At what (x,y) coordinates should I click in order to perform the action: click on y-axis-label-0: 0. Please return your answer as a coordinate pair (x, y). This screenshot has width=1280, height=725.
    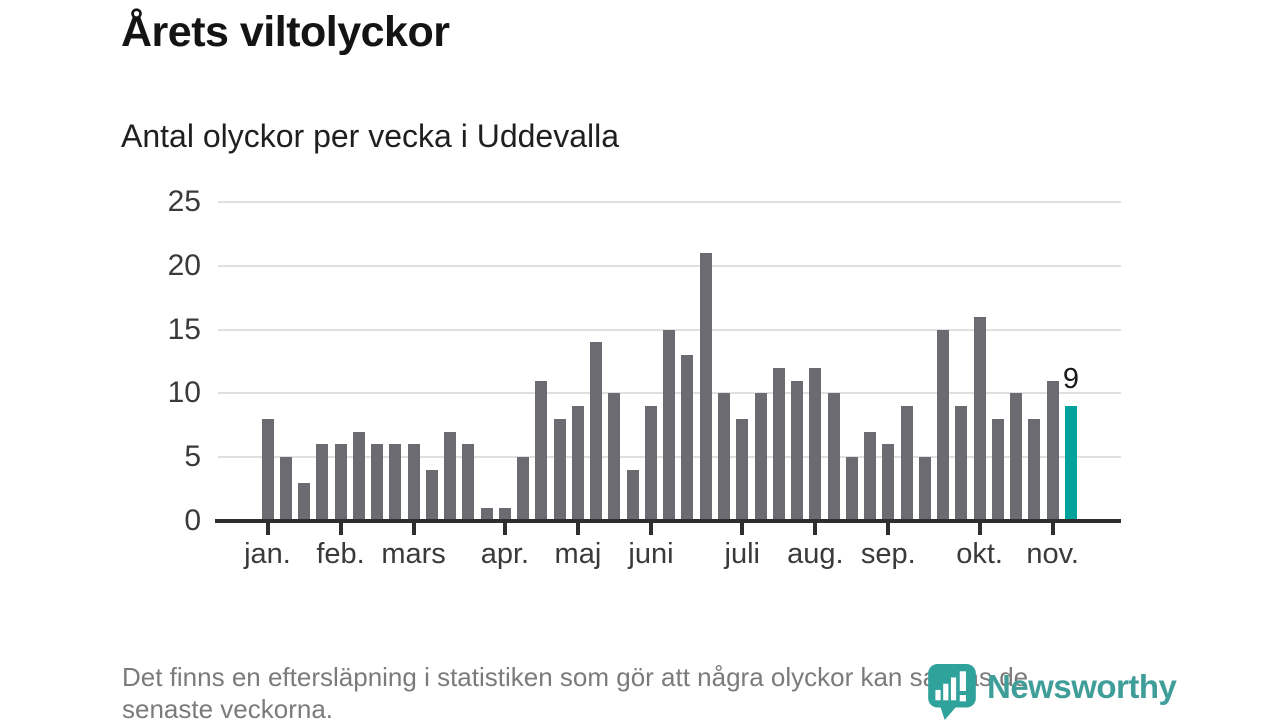
    Looking at the image, I should click on (192, 520).